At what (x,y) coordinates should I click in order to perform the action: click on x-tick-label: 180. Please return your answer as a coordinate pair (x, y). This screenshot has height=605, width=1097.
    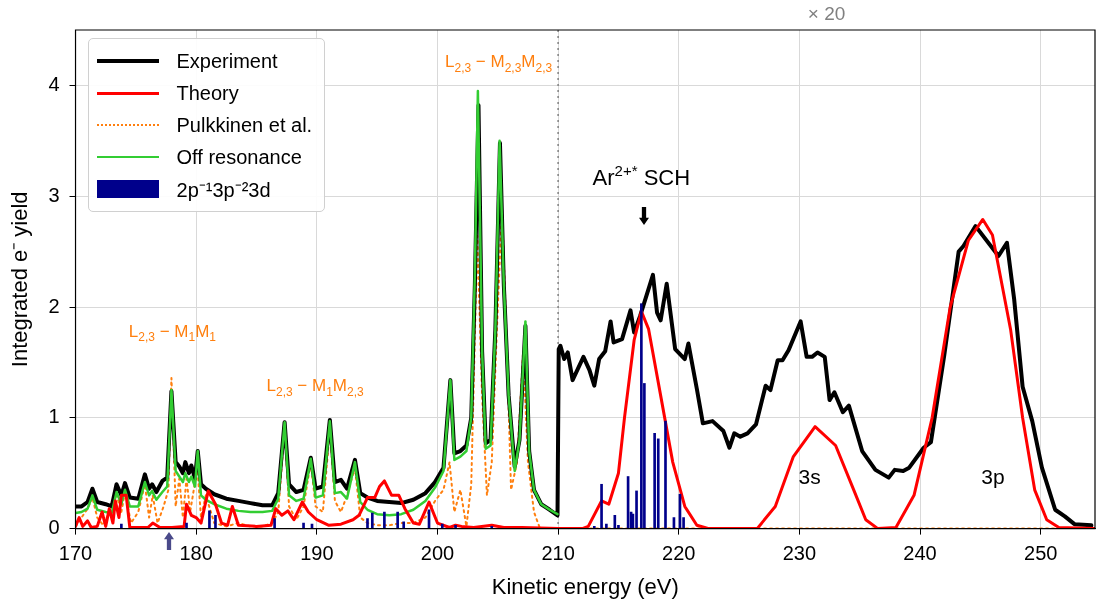
    Looking at the image, I should click on (196, 553).